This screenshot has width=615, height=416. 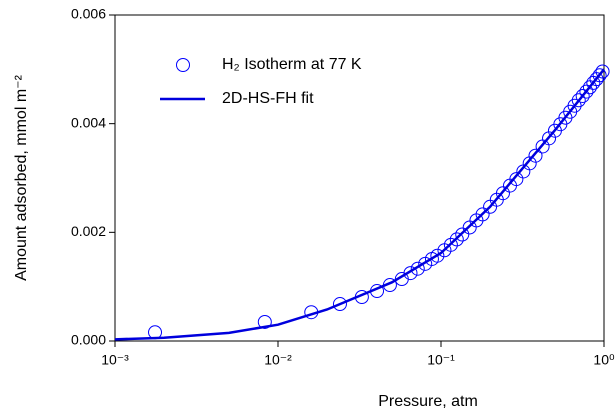 I want to click on legend-label: 2D-HS-FH fit, so click(x=268, y=98).